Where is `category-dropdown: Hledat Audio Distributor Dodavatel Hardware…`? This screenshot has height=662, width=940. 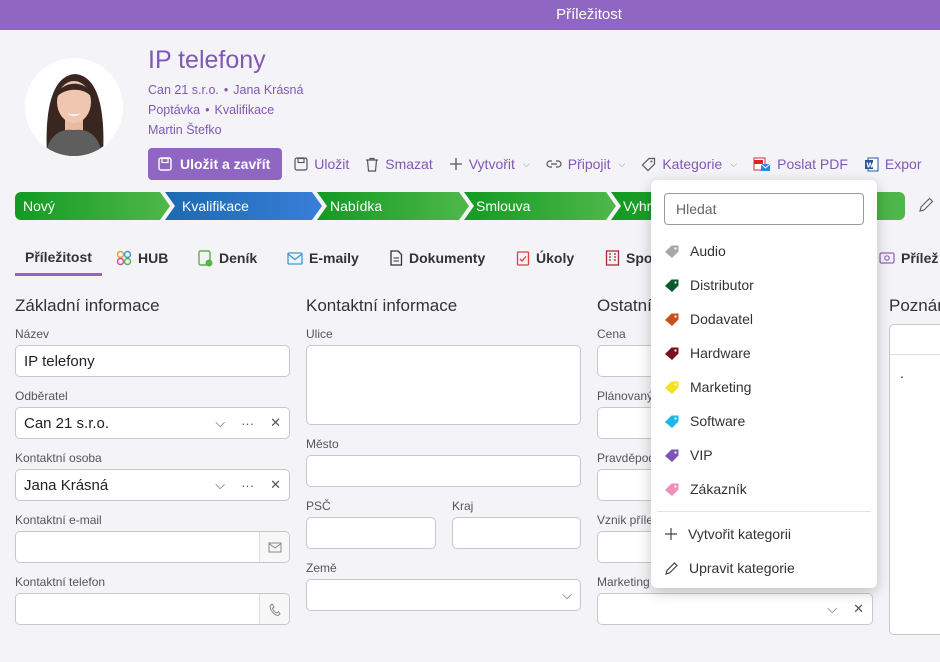 category-dropdown: Hledat Audio Distributor Dodavatel Hardware… is located at coordinates (764, 384).